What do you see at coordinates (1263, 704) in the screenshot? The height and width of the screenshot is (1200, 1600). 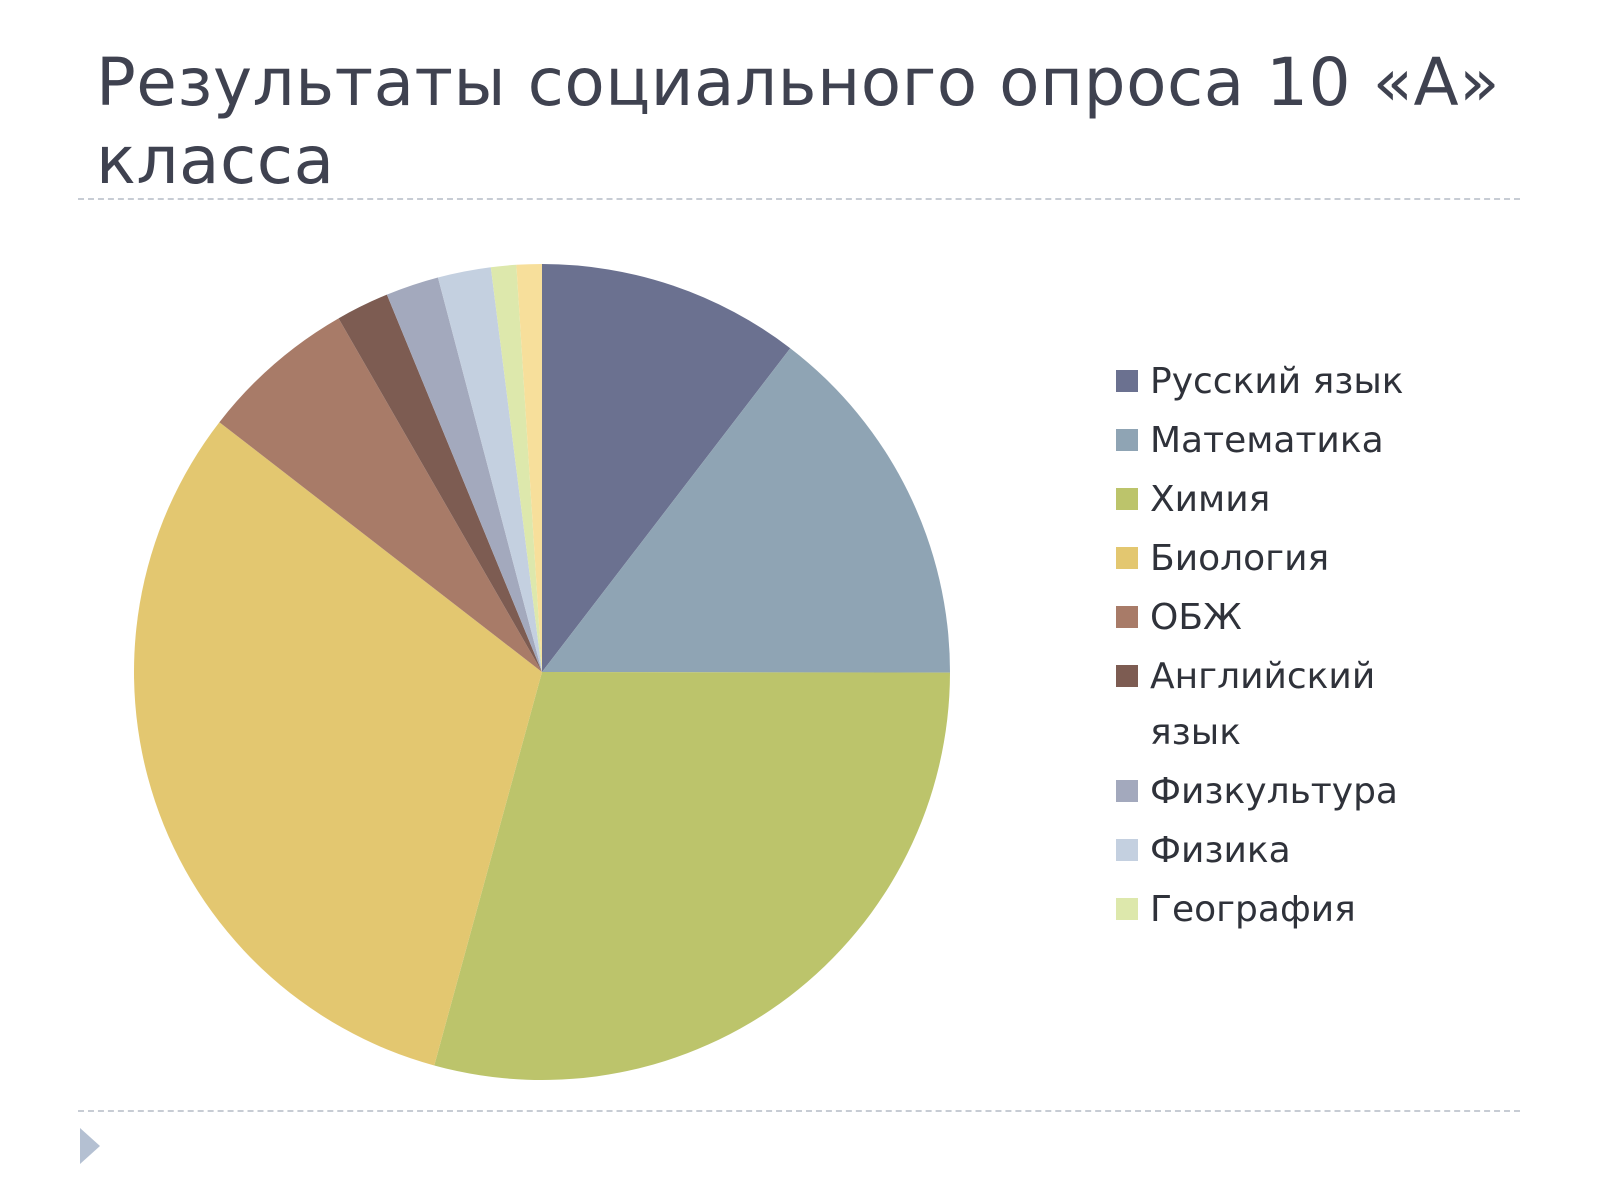 I see `legend-label: Английский язык` at bounding box center [1263, 704].